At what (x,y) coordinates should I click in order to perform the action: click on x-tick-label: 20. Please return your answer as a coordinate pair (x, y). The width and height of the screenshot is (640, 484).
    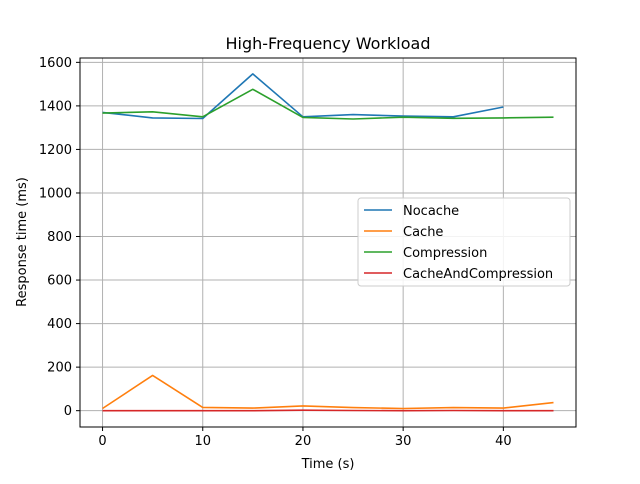
    Looking at the image, I should click on (303, 441).